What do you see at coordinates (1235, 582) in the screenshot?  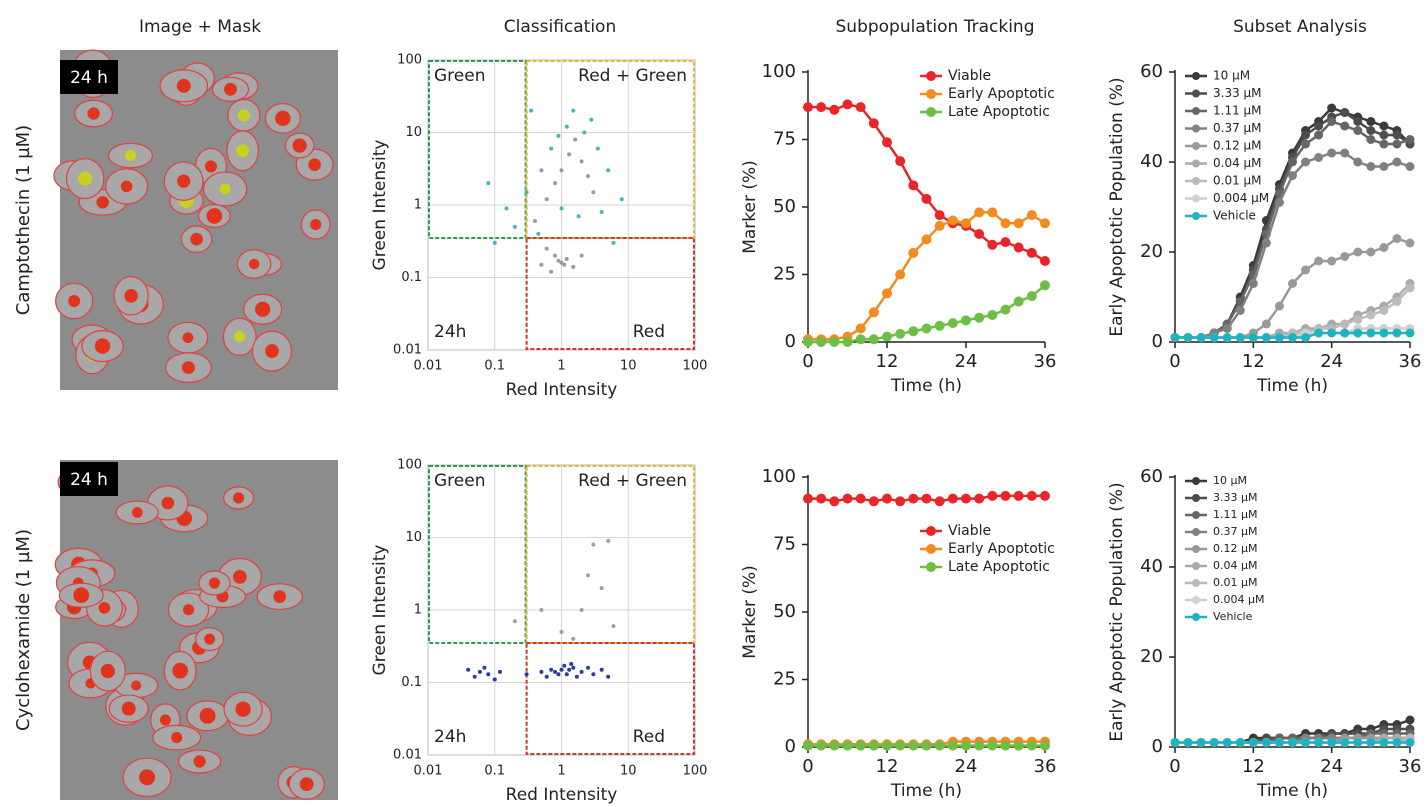 I see `legend-label: 0.01 μM` at bounding box center [1235, 582].